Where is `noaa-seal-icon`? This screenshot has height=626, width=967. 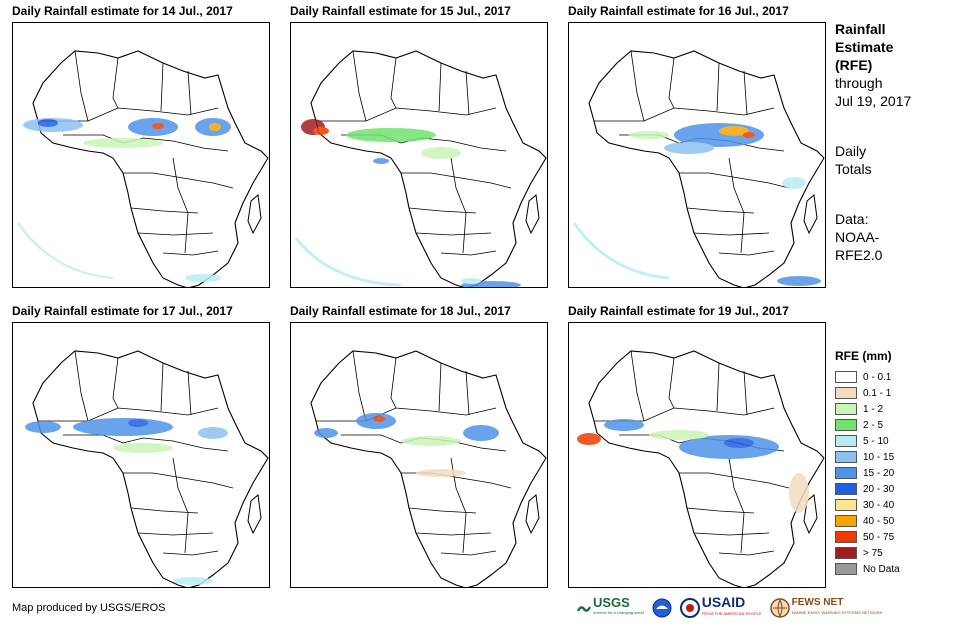
noaa-seal-icon is located at coordinates (662, 608).